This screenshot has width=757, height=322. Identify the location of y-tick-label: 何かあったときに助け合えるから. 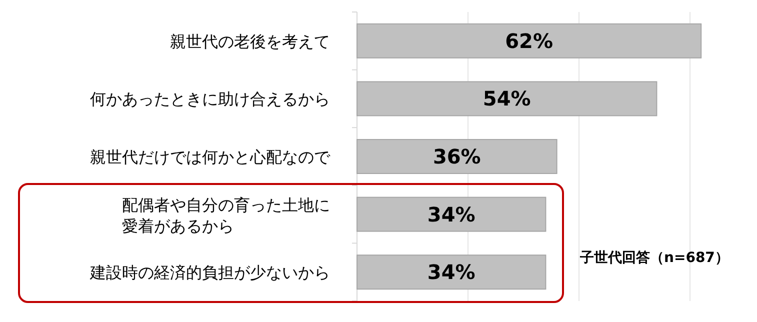
(210, 99).